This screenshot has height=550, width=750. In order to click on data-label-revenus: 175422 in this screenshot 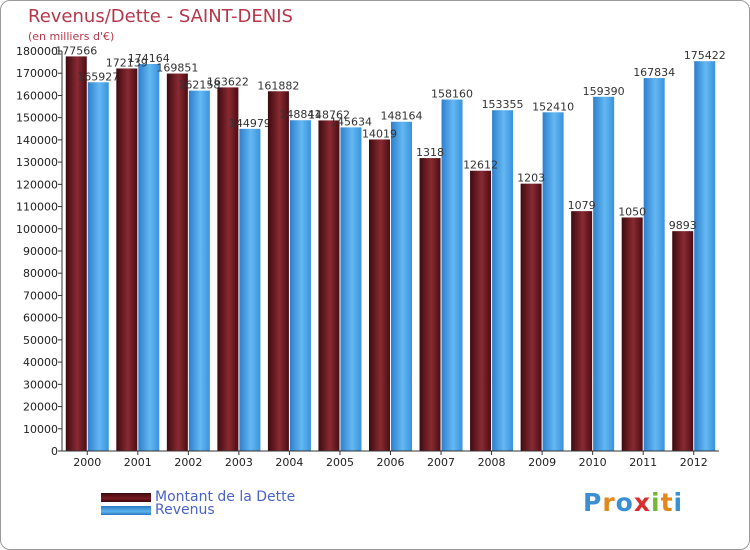, I will do `click(705, 55)`.